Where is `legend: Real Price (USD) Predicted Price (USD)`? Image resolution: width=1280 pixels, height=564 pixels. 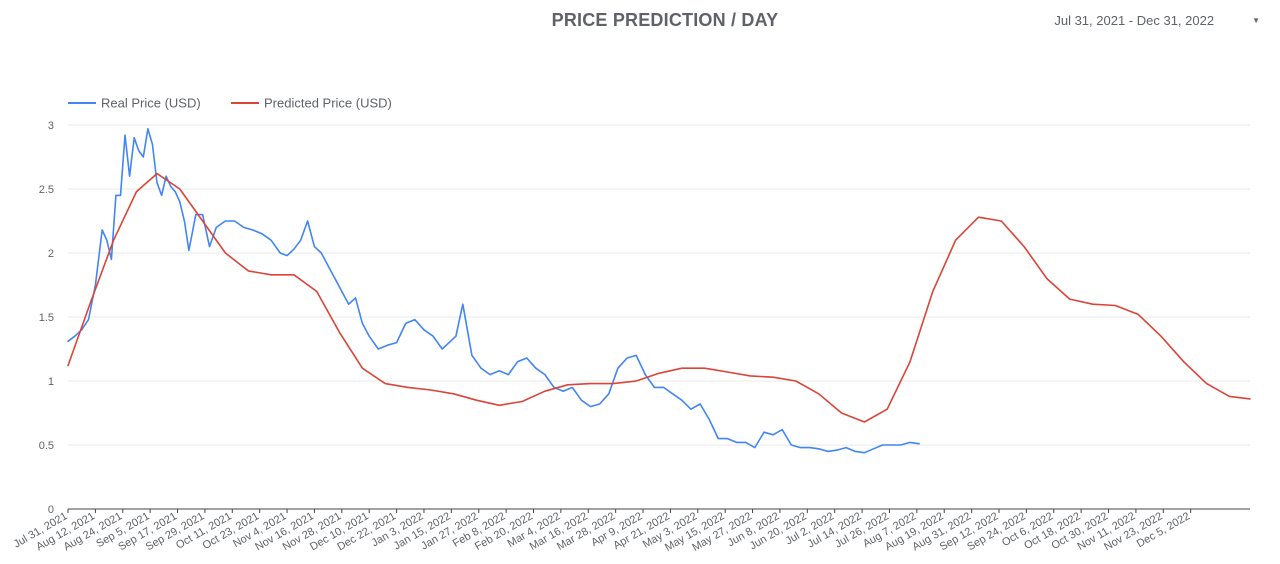 legend: Real Price (USD) Predicted Price (USD) is located at coordinates (230, 103).